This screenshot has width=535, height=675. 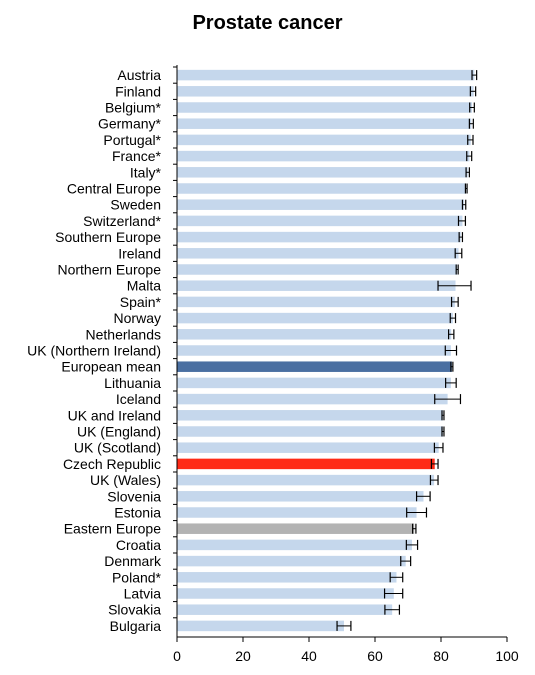 What do you see at coordinates (146, 172) in the screenshot?
I see `category-label: Italy*` at bounding box center [146, 172].